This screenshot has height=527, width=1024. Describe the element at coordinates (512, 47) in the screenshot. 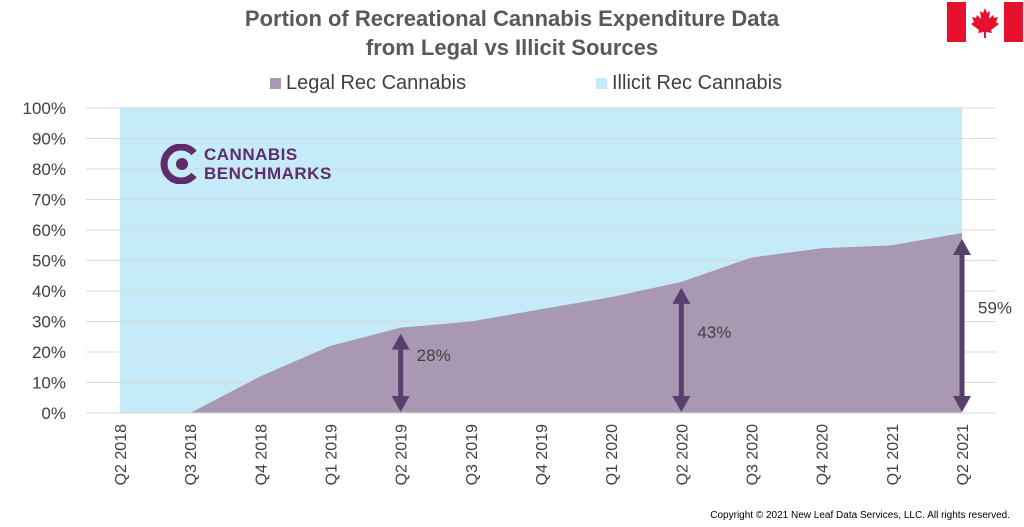

I see `chart-title-line-2: from Legal vs Illicit Sources` at that location.